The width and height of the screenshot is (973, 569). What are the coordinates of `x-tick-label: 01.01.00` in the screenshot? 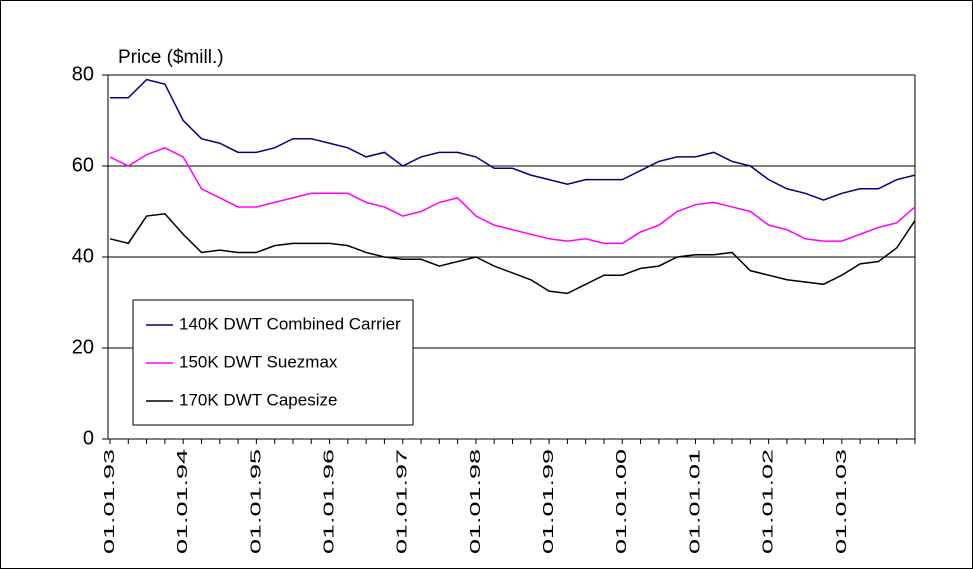 It's located at (621, 501).